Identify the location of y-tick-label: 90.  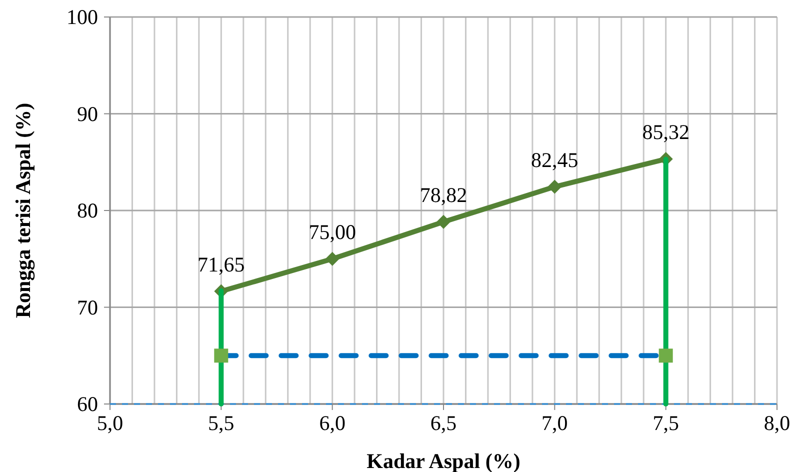
(87, 114).